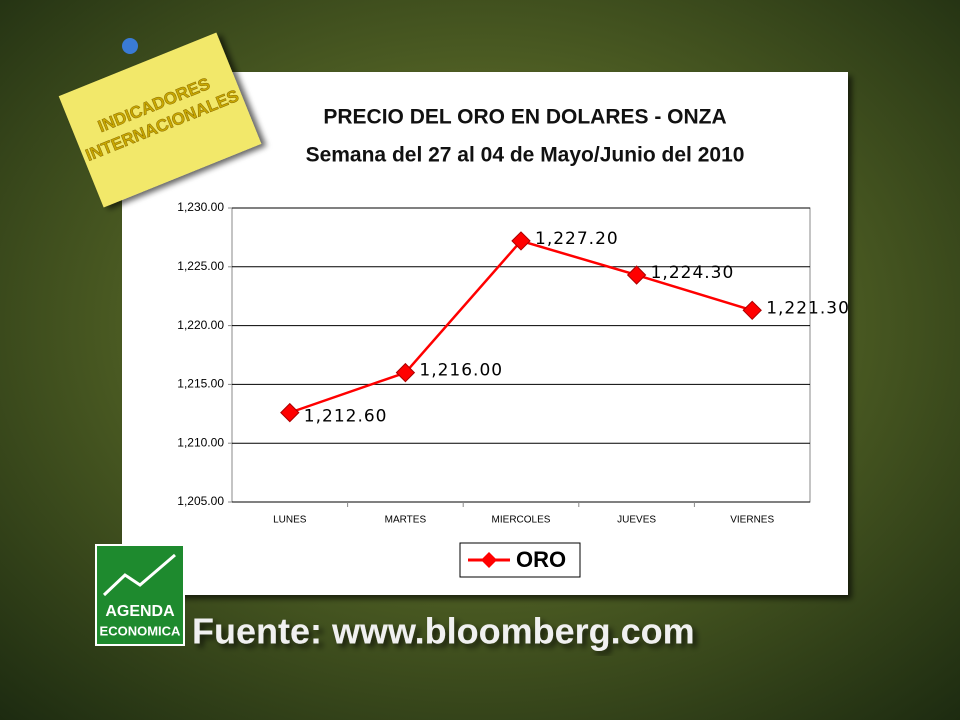 This screenshot has width=960, height=720. What do you see at coordinates (139, 575) in the screenshot?
I see `logo-arrow` at bounding box center [139, 575].